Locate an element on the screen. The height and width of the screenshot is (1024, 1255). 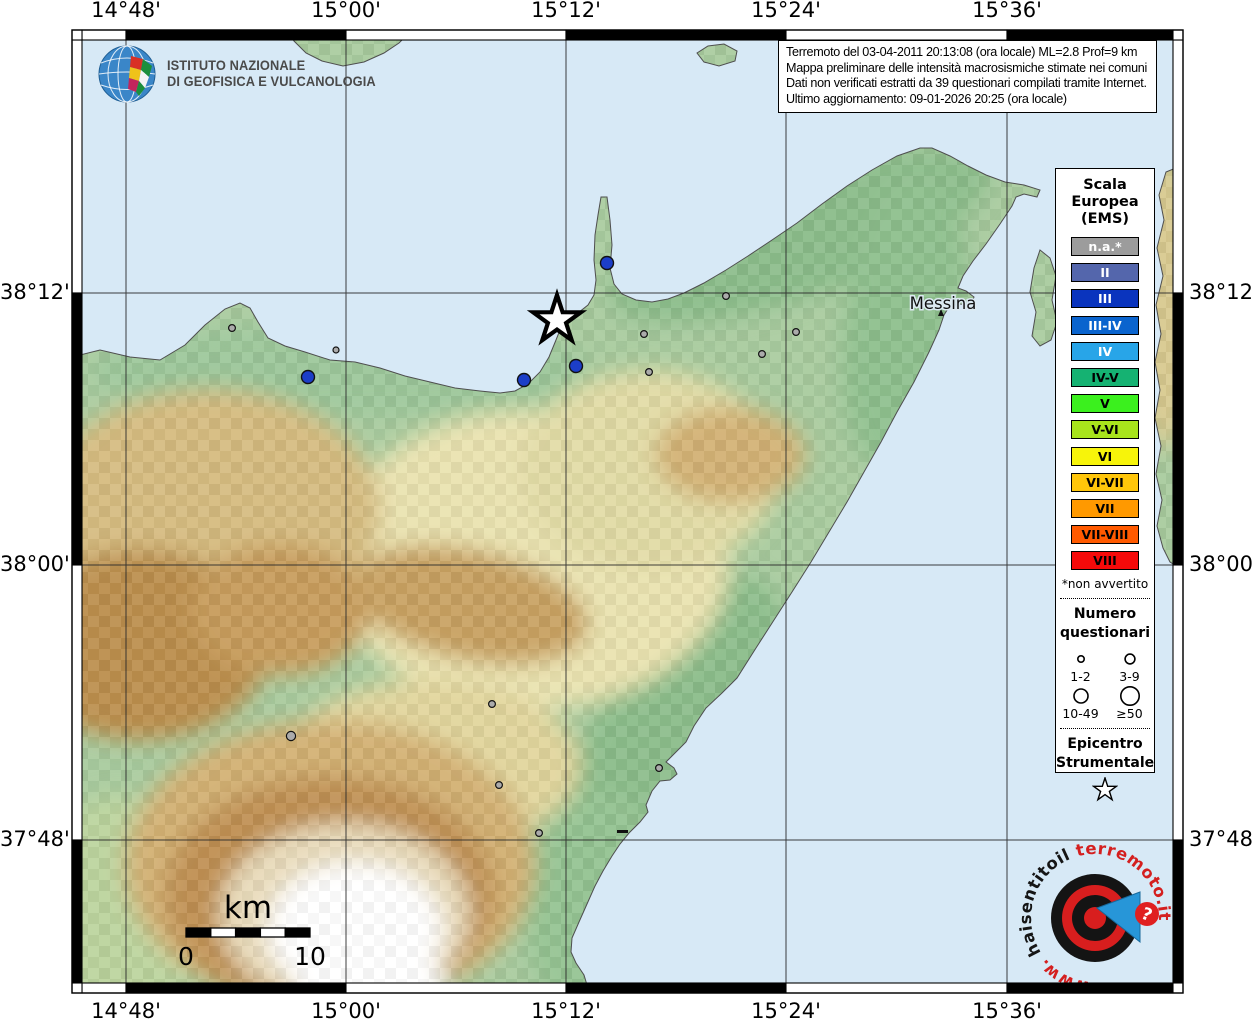
axis-label-lat-left: 38°00' is located at coordinates (35, 564).